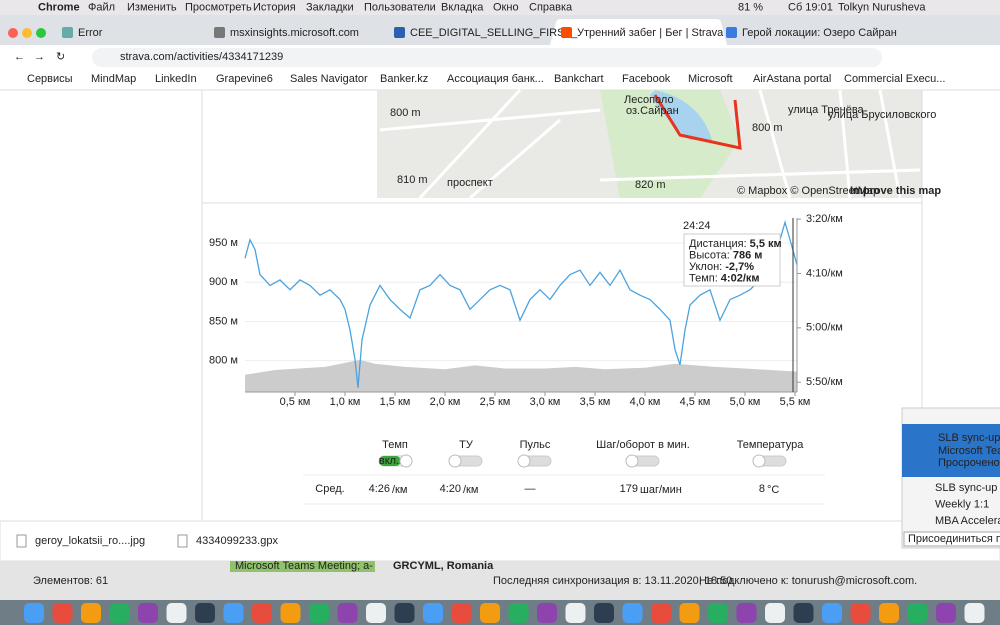 The image size is (1000, 625). What do you see at coordinates (223, 282) in the screenshot?
I see `y-tick-label: 900 м` at bounding box center [223, 282].